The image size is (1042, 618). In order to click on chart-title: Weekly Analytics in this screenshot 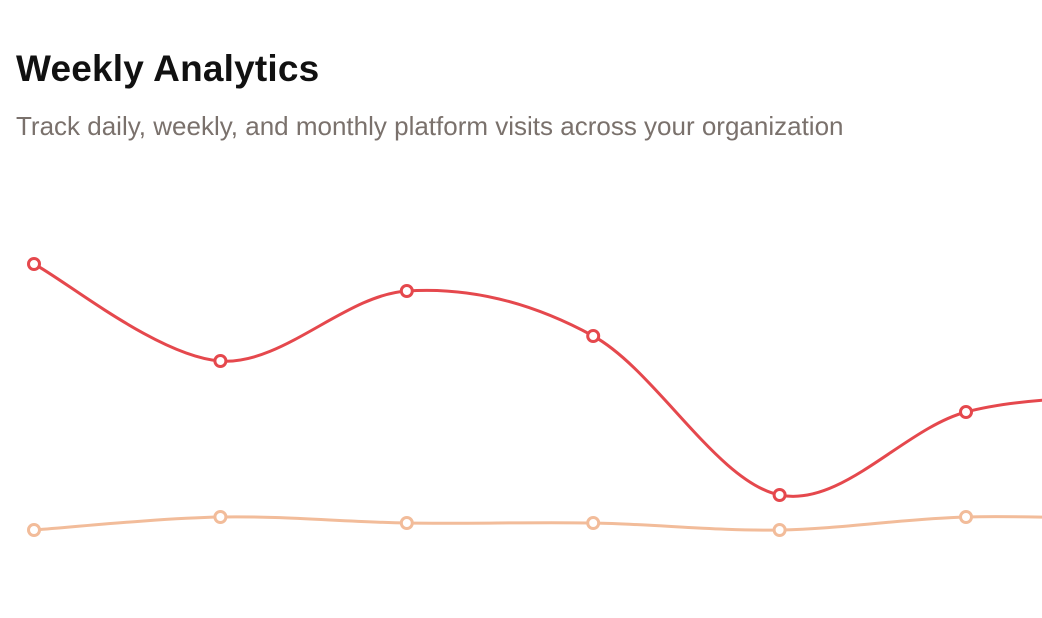, I will do `click(168, 68)`.